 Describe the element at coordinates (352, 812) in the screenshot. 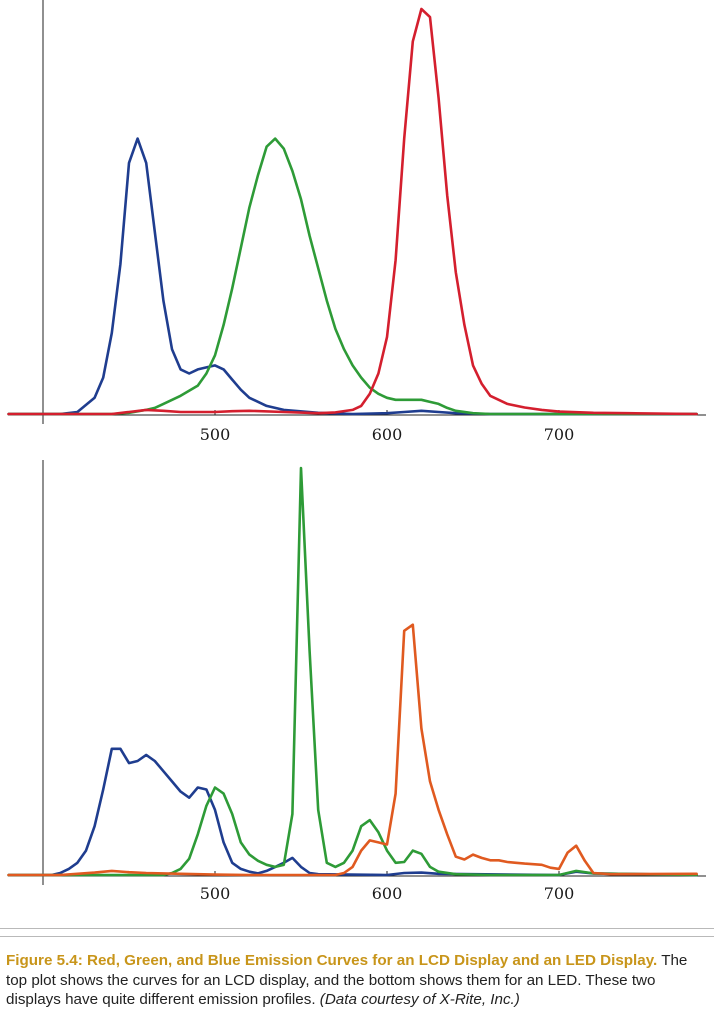

I see `led-series-blue-line` at that location.